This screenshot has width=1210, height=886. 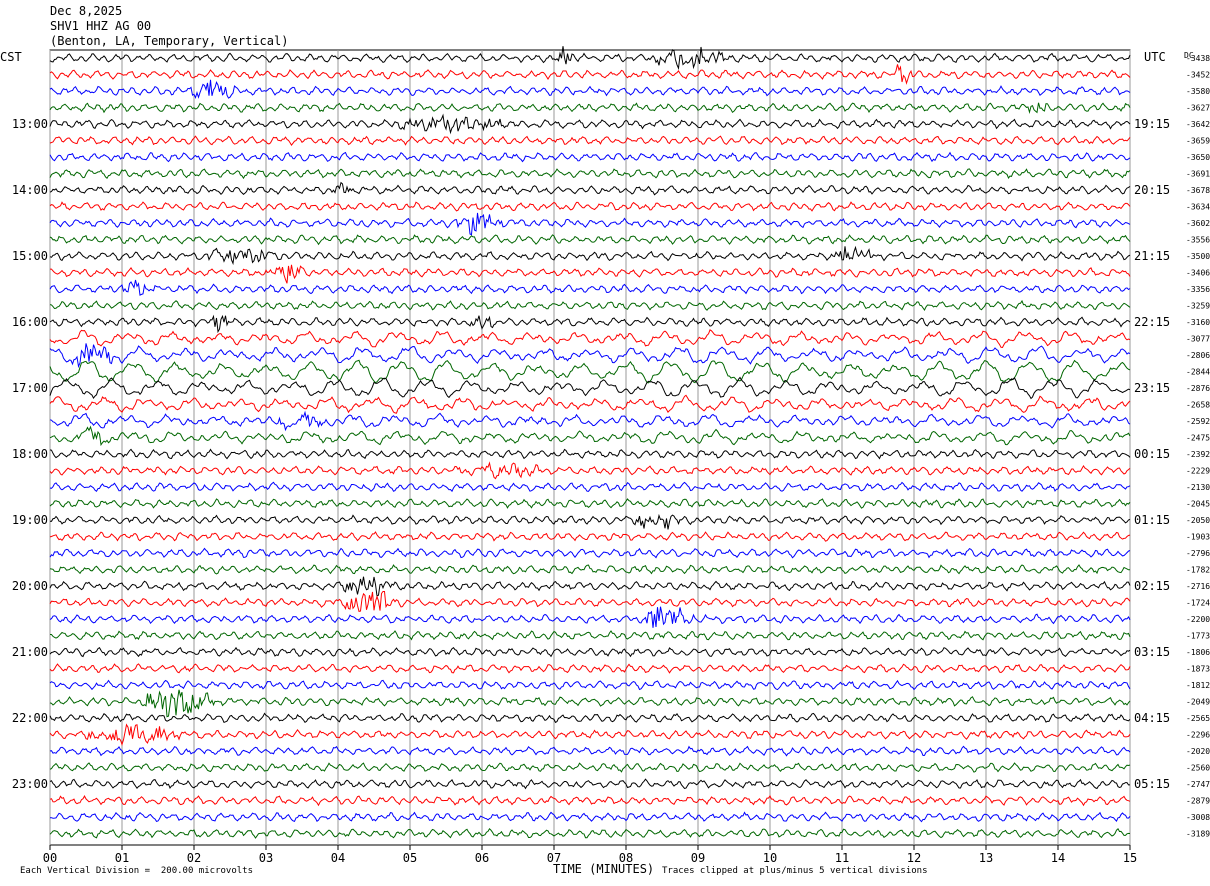 What do you see at coordinates (1198, 256) in the screenshot?
I see `dc-offset-label: -3500` at bounding box center [1198, 256].